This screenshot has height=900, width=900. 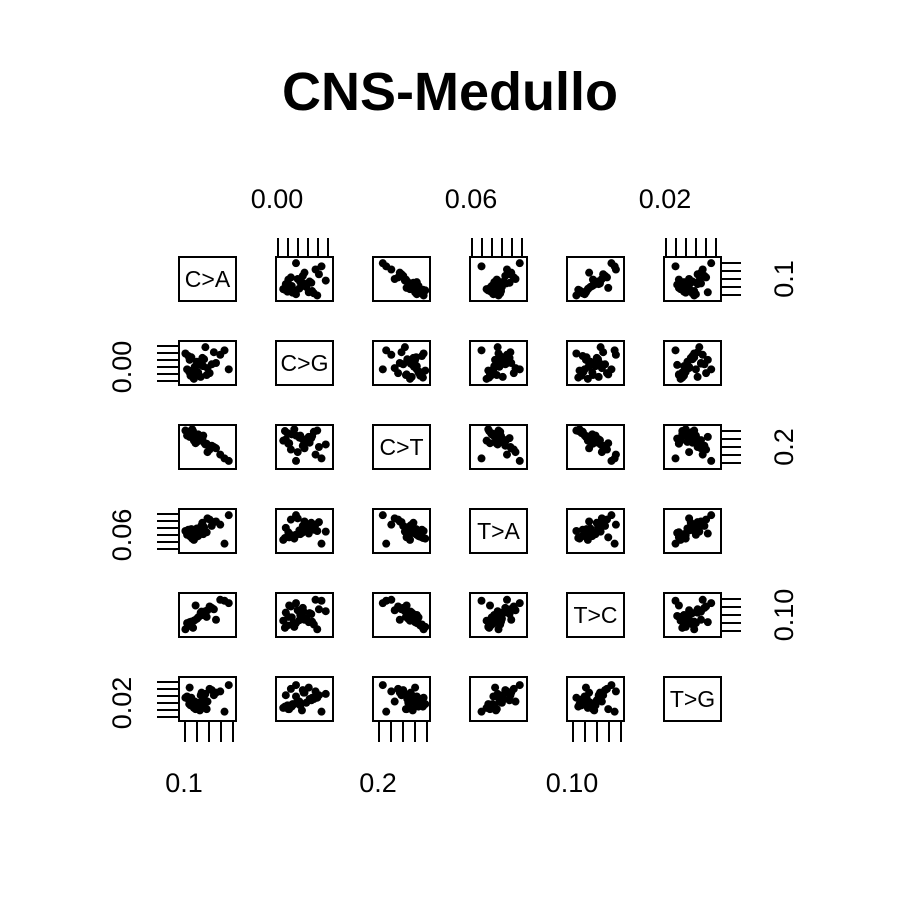 I want to click on panel-c-to-t-vs-c-to-a, so click(x=207, y=447).